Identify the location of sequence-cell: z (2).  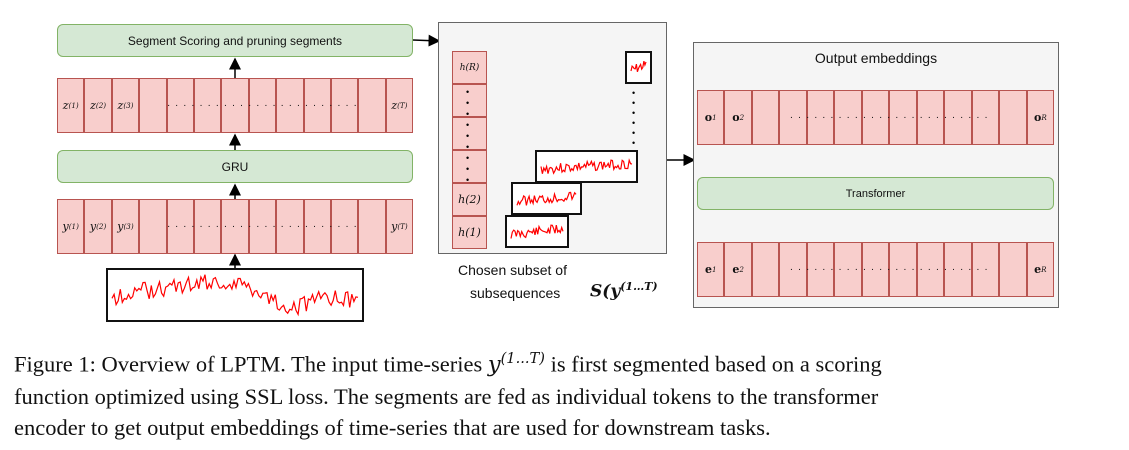
(98, 105).